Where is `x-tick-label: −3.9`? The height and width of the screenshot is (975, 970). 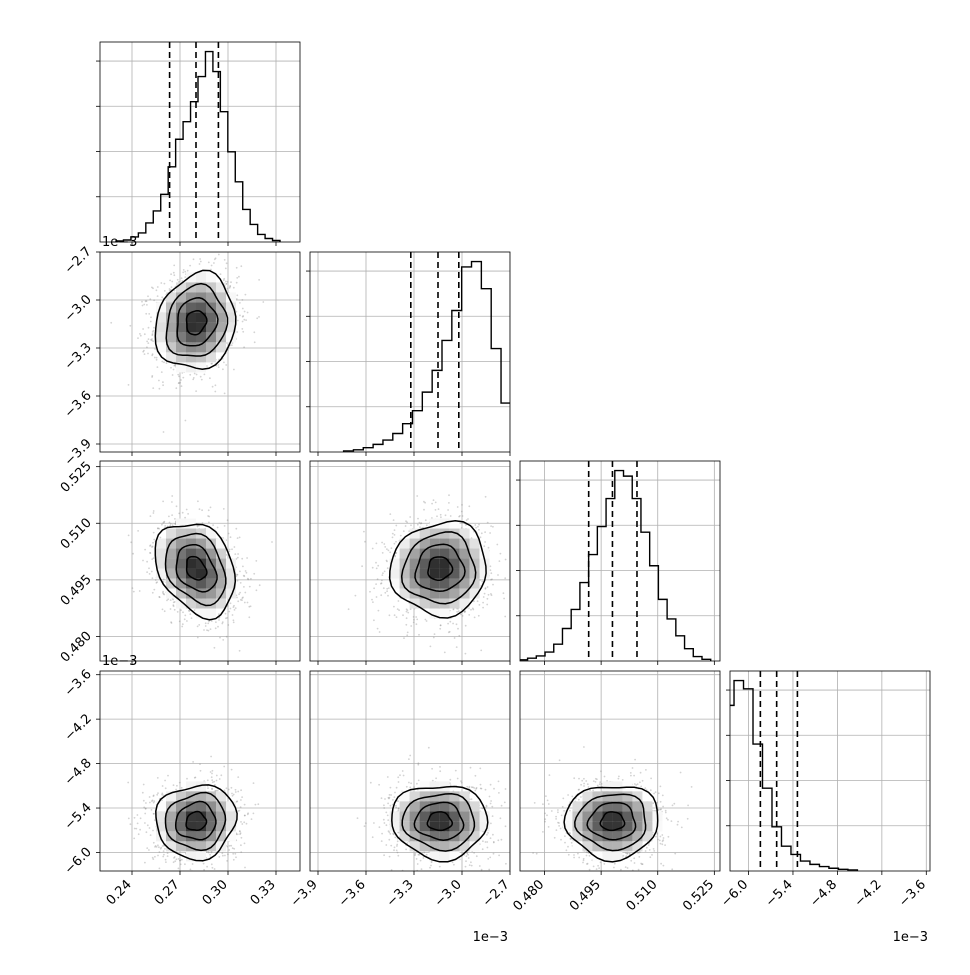 x-tick-label: −3.9 is located at coordinates (304, 893).